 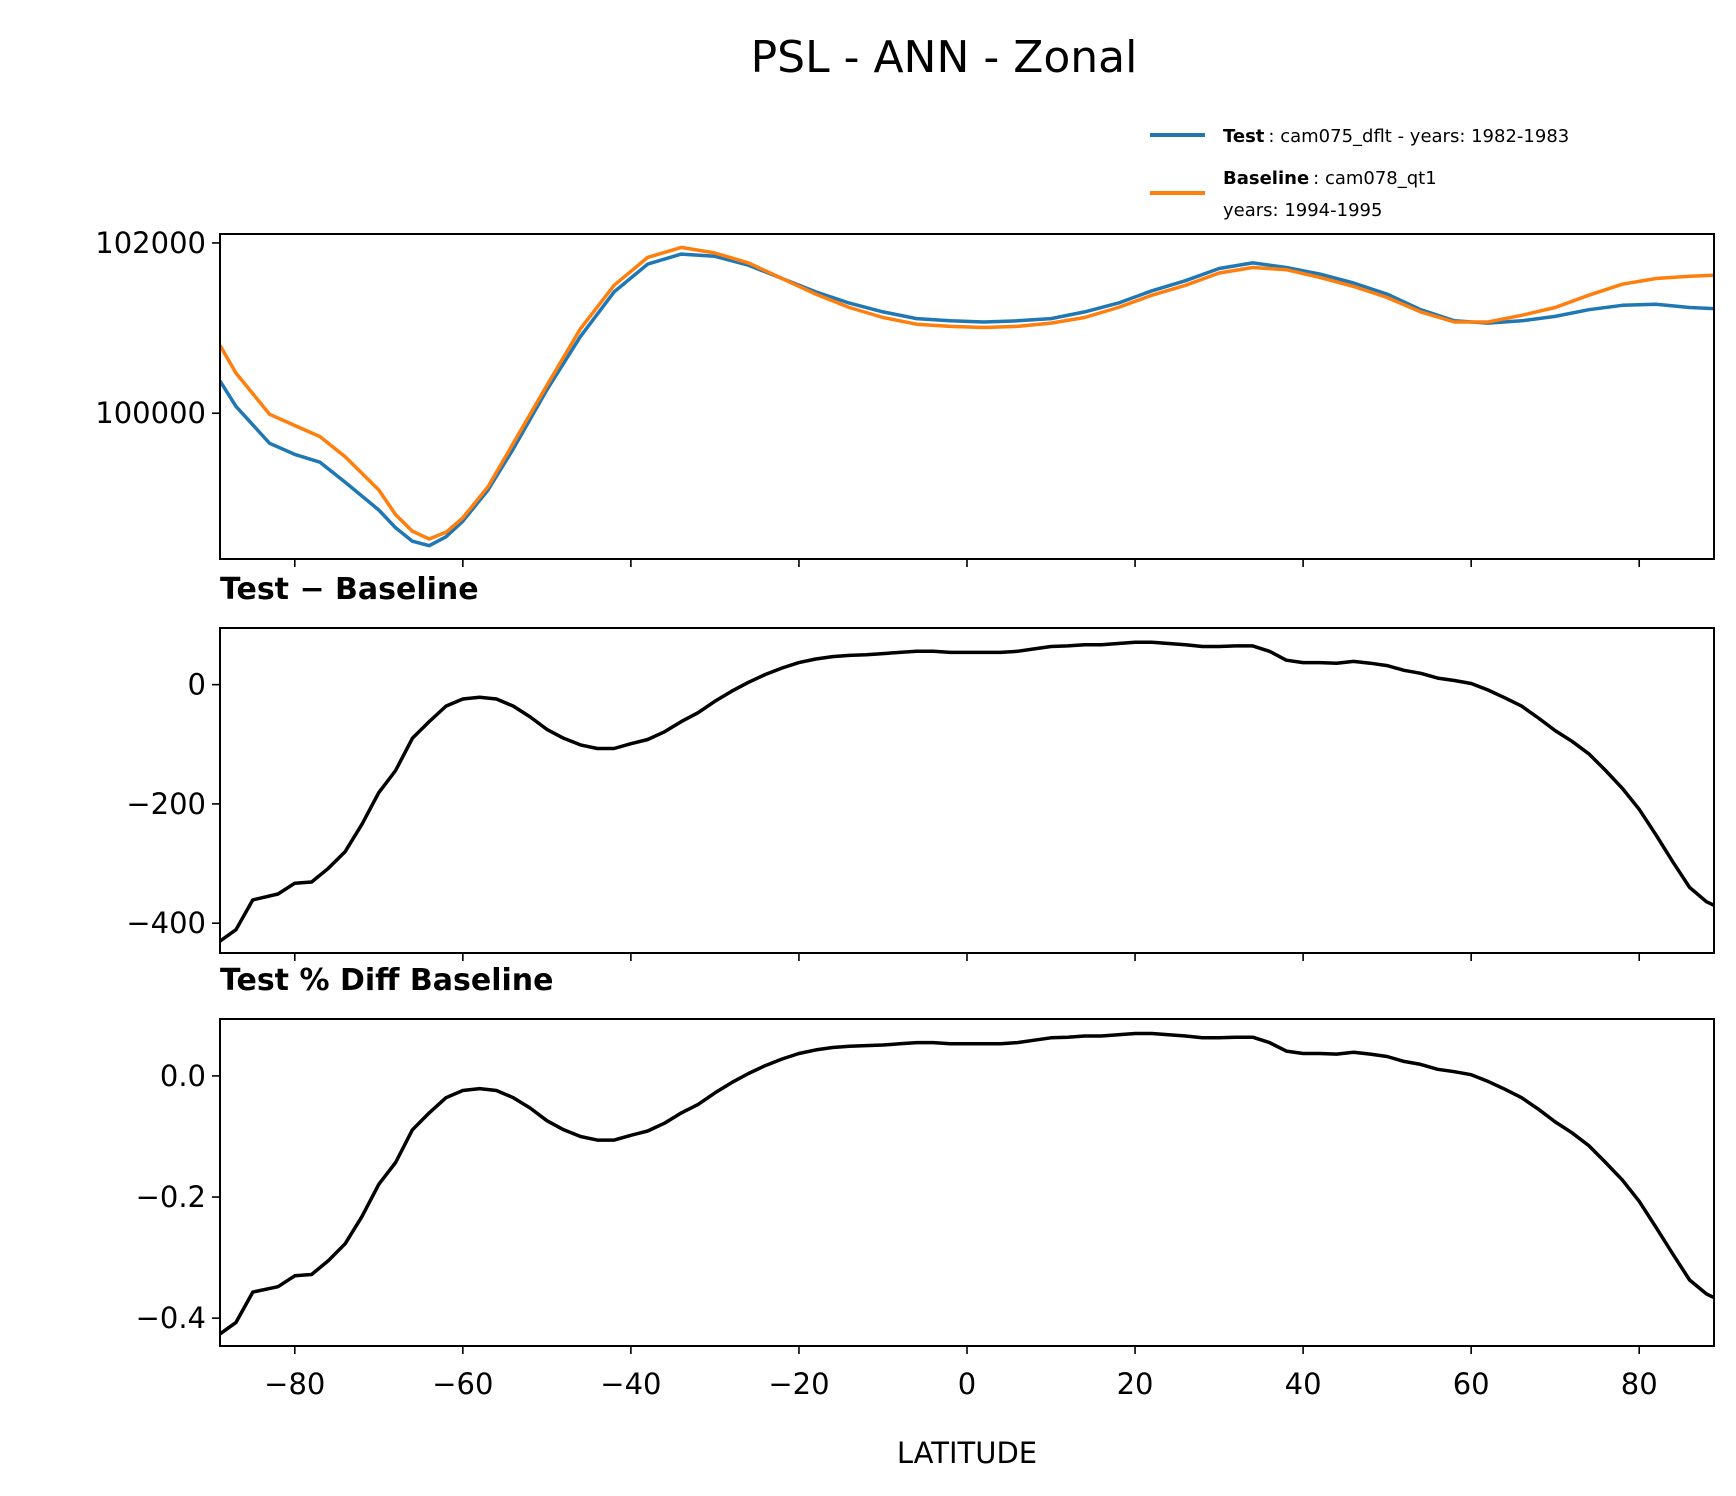 I want to click on y-tick-label: −400, so click(x=166, y=923).